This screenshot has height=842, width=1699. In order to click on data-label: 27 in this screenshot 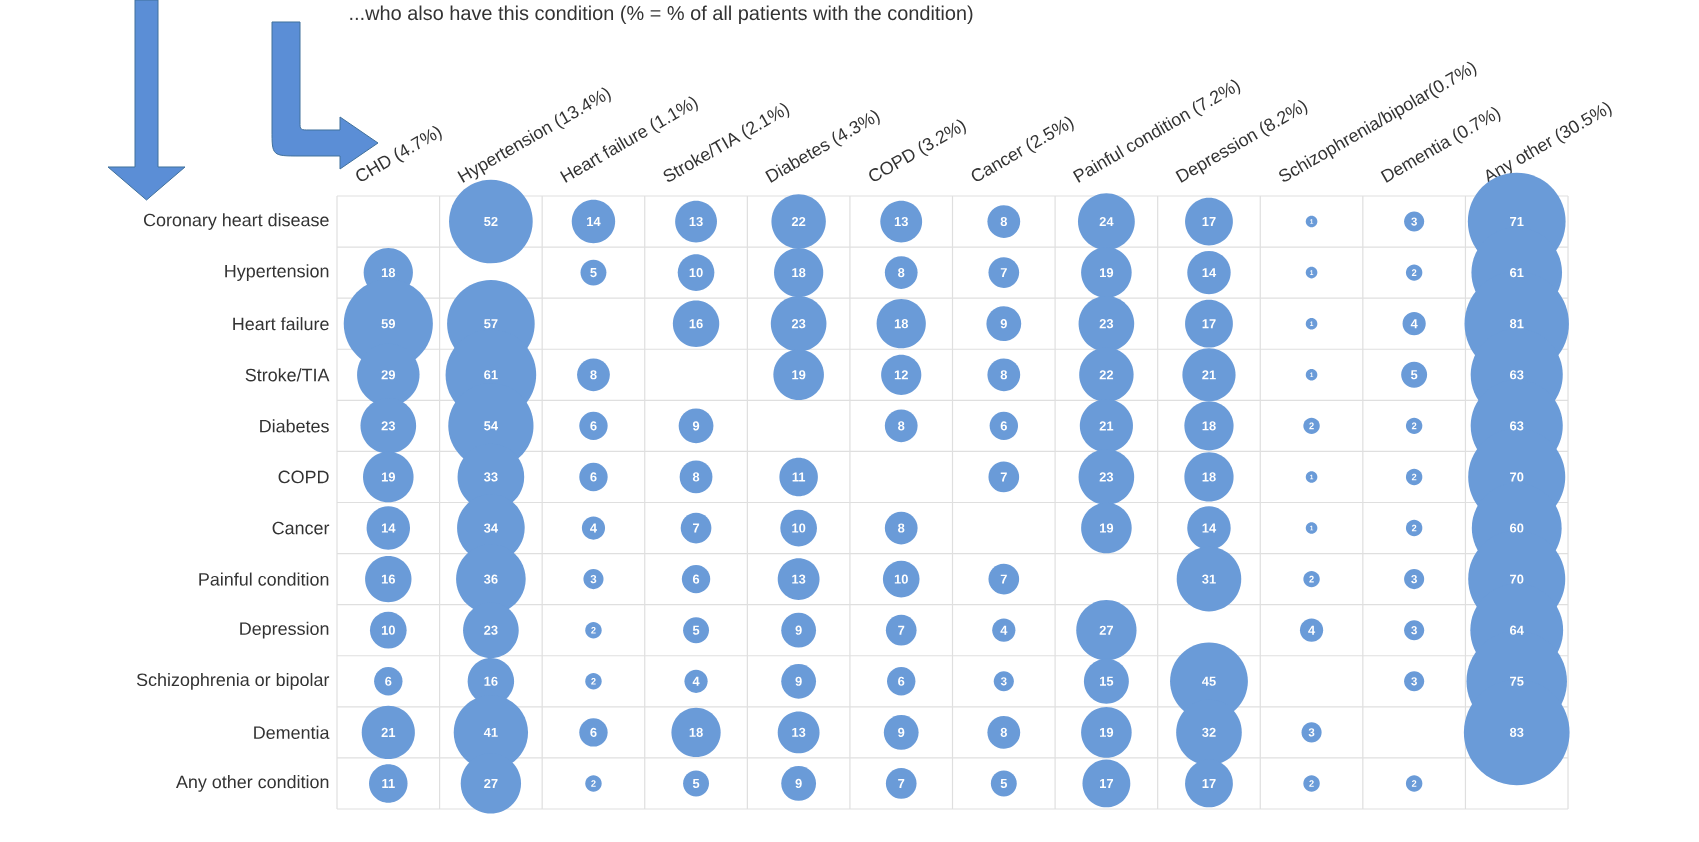, I will do `click(1106, 630)`.